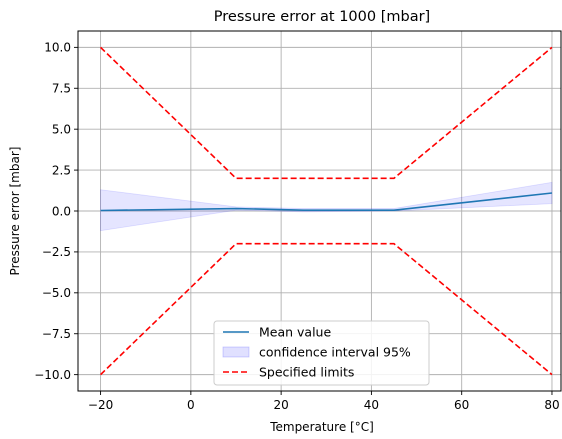 The image size is (562, 439). I want to click on legend-label: Specified limits, so click(306, 372).